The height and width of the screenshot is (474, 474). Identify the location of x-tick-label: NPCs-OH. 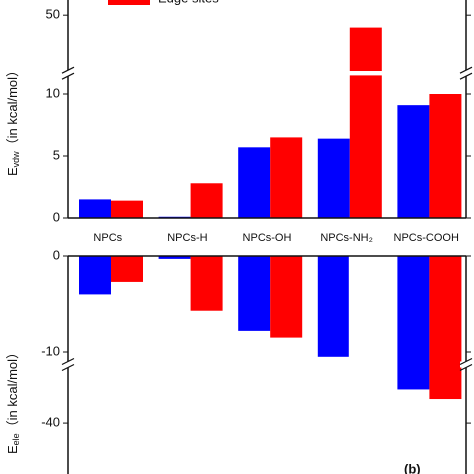
(267, 238).